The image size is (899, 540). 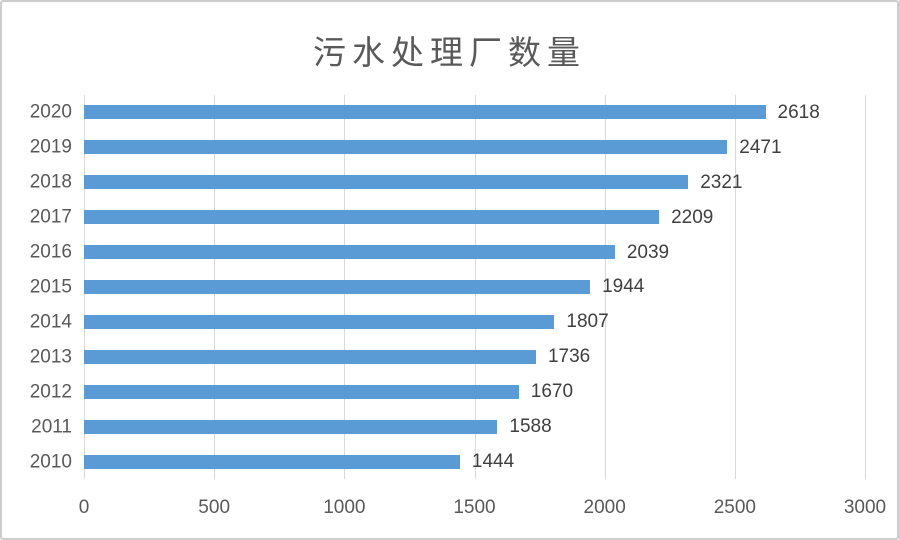 I want to click on y-tick-label-2015: 2015, so click(x=50, y=287).